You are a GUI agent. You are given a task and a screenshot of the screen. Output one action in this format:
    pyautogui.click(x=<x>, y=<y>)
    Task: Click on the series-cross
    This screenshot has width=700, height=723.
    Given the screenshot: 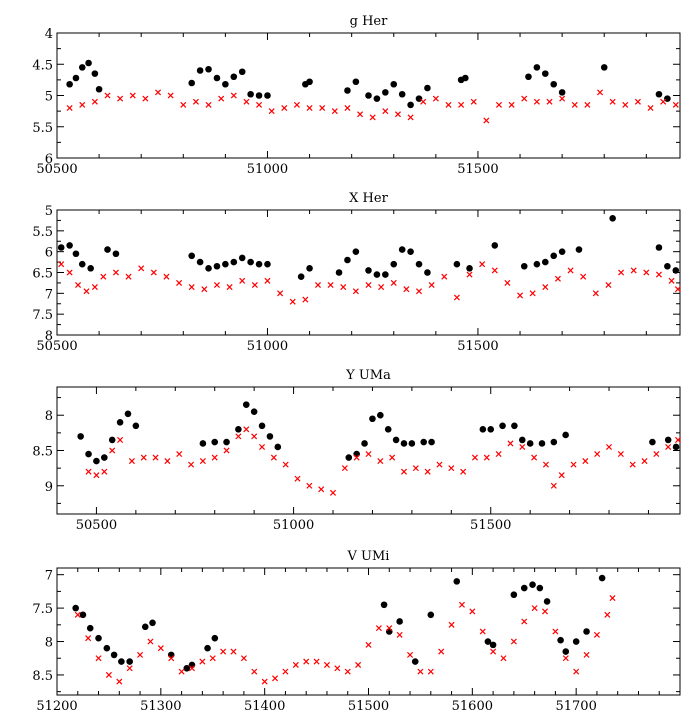 What is the action you would take?
    pyautogui.click(x=383, y=461)
    